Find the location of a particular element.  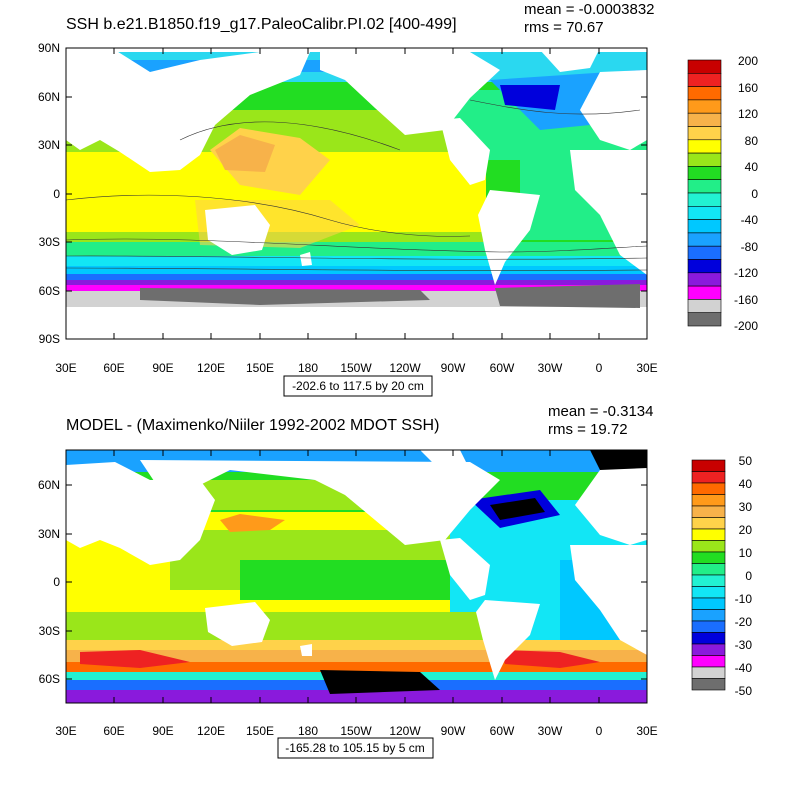

top-lon-label: 150E is located at coordinates (260, 368).